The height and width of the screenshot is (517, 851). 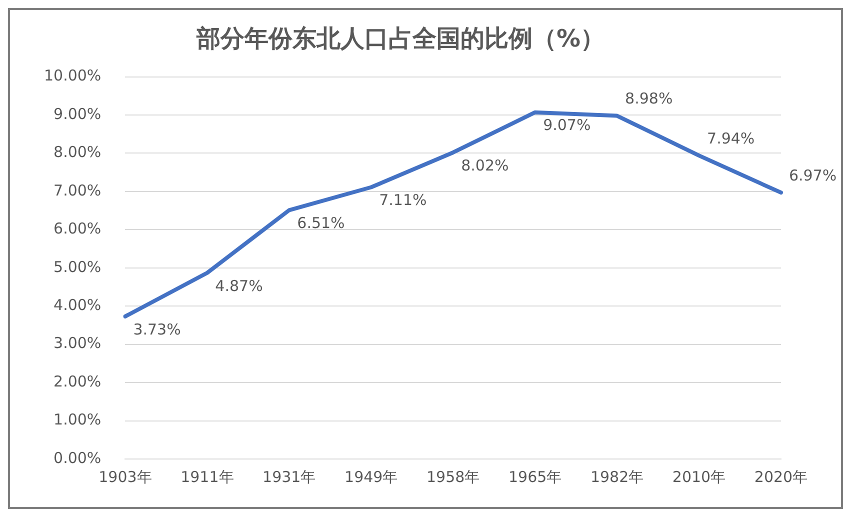 I want to click on x-tick-label: 1958年, so click(x=453, y=477).